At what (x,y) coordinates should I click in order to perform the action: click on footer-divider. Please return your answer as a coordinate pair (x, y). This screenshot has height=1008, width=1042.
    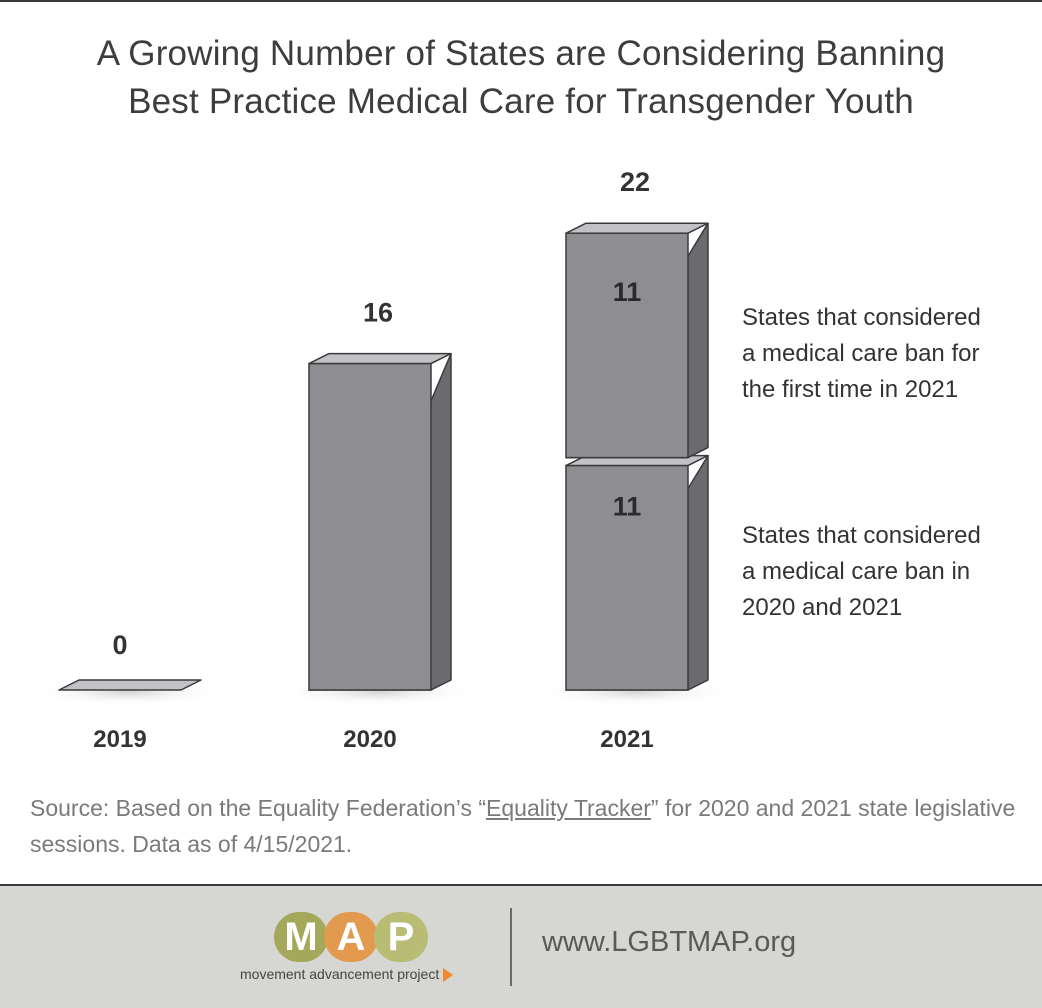
    Looking at the image, I should click on (511, 947).